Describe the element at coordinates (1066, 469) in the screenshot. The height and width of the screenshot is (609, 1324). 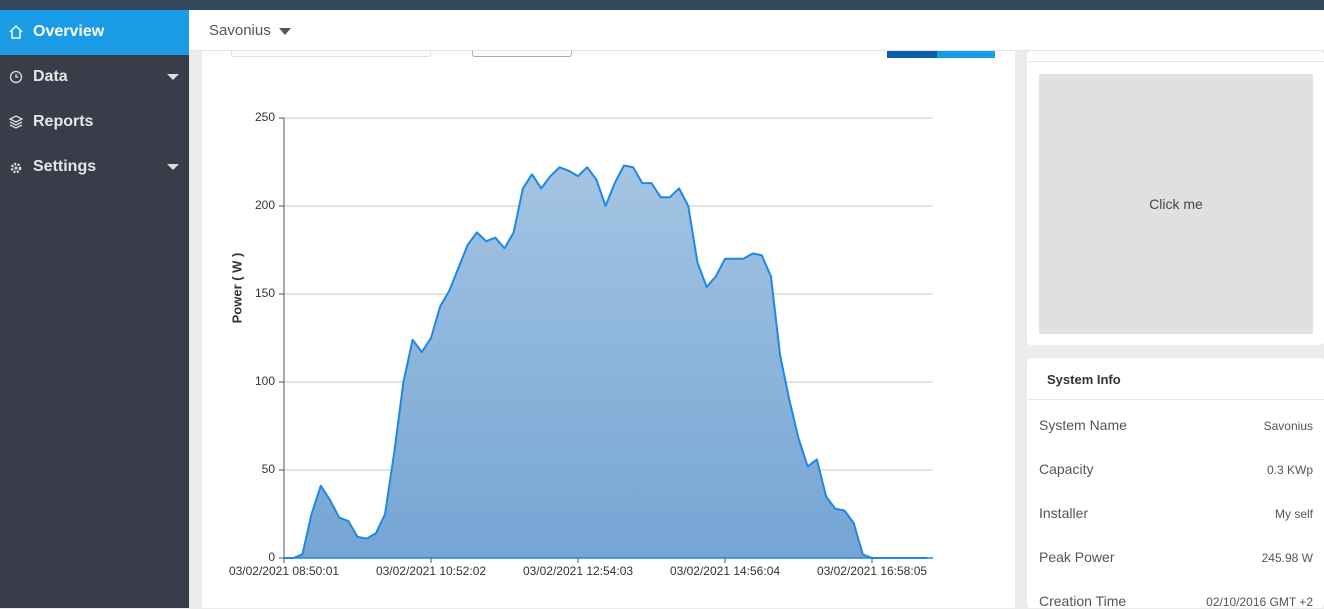
I see `info-label: Capacity` at that location.